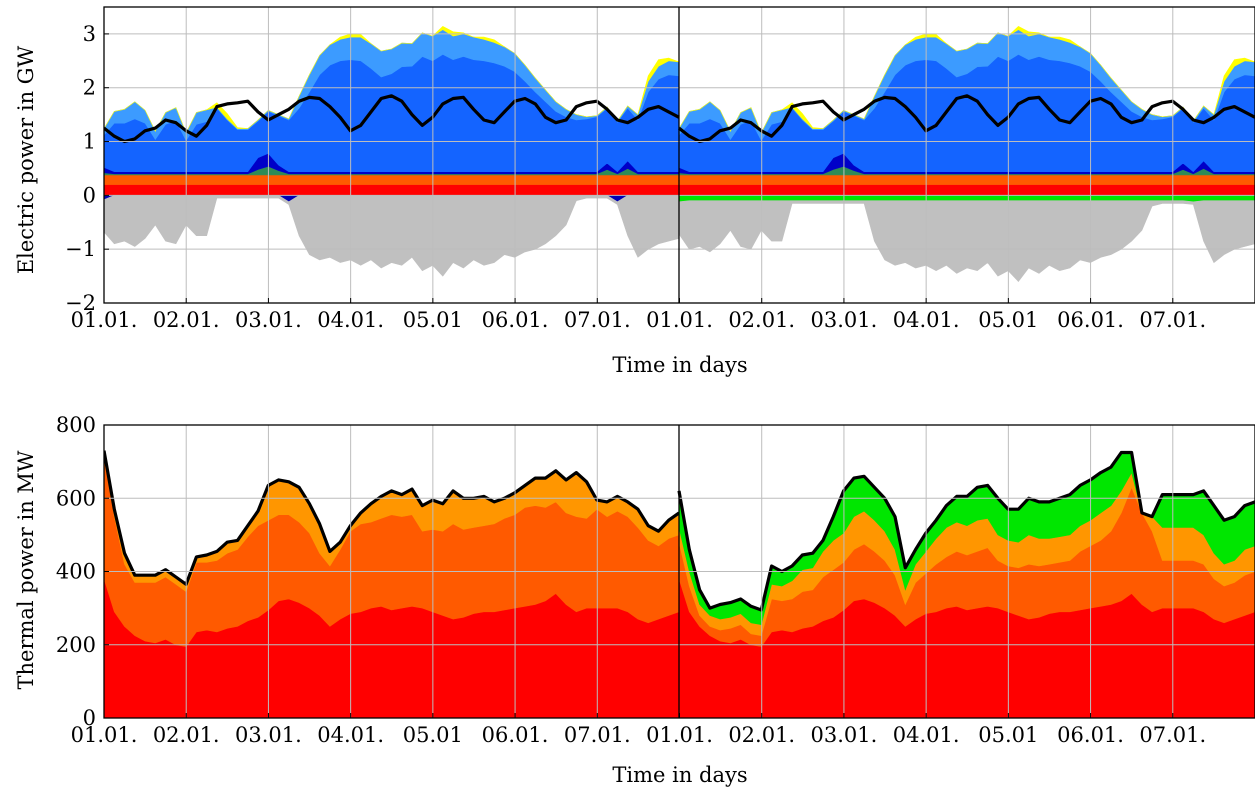 This screenshot has height=789, width=1255. I want to click on y-tick-label: 3, so click(89, 34).